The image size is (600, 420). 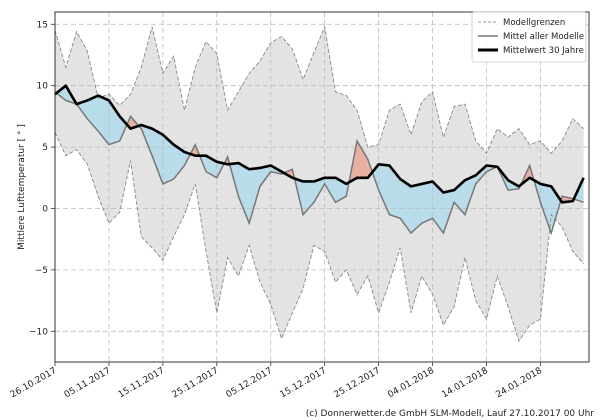 What do you see at coordinates (196, 383) in the screenshot?
I see `x-tick-label: 25.11.2017` at bounding box center [196, 383].